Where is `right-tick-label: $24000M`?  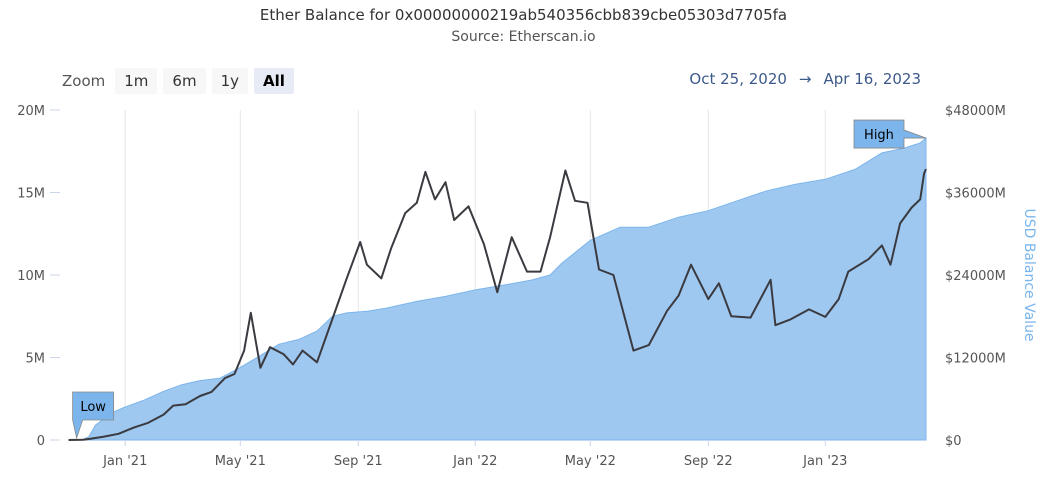
right-tick-label: $24000M is located at coordinates (975, 276).